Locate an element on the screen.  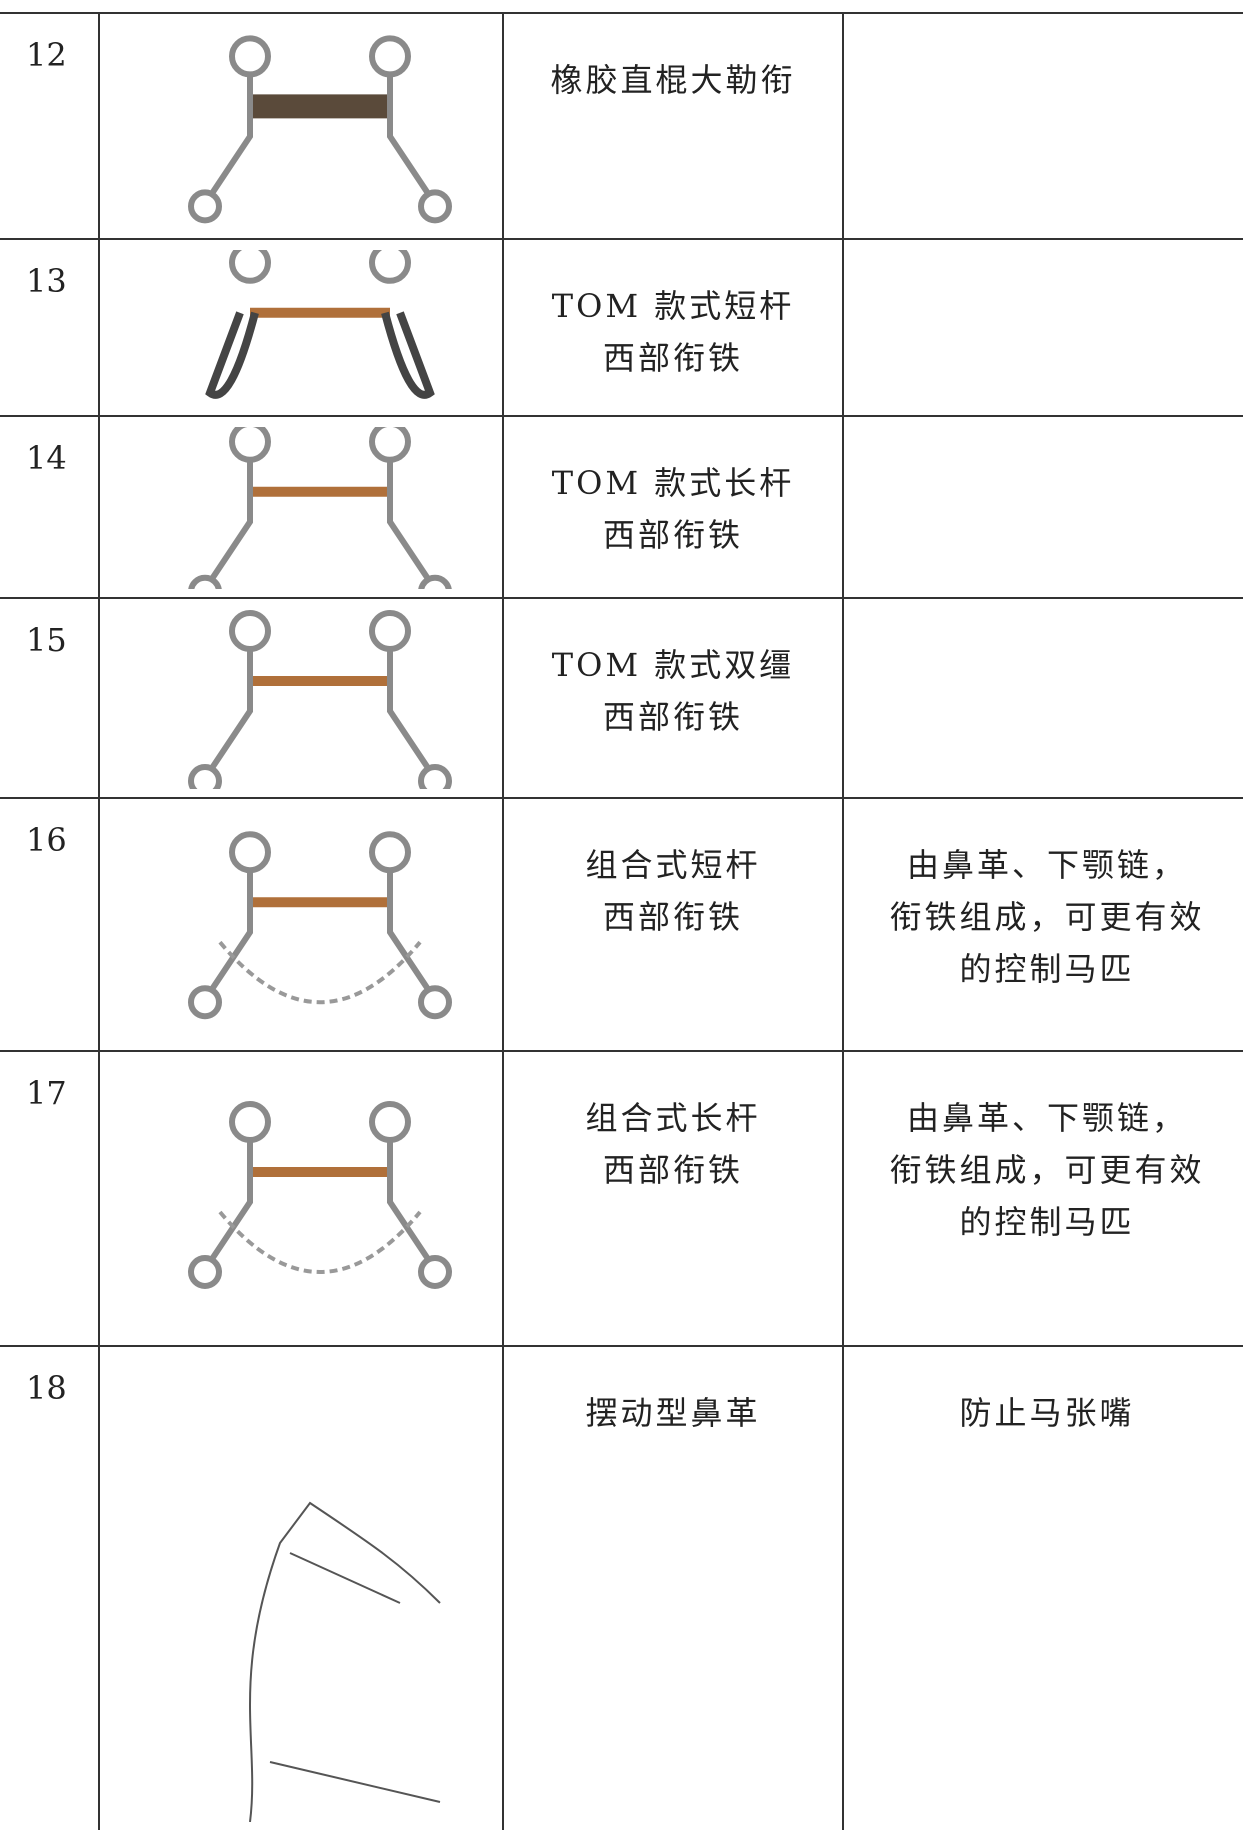
table-row: 16 组合式短杆西部衔铁 由鼻革、下颚链， 衔铁组成，可更有效 的控制马匹 is located at coordinates (621, 923).